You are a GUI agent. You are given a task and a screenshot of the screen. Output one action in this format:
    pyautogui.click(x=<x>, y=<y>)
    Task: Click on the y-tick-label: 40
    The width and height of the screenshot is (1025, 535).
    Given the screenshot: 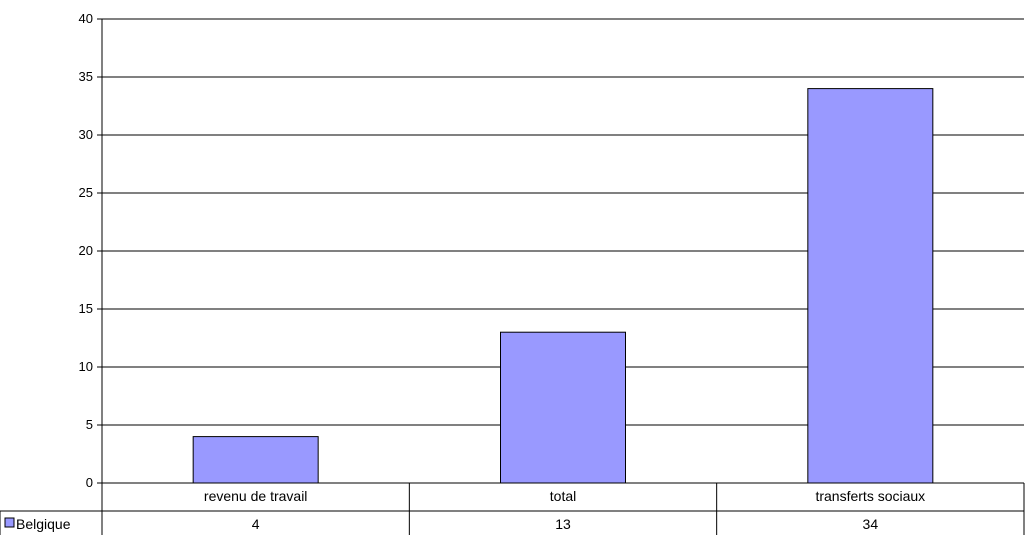 What is the action you would take?
    pyautogui.click(x=86, y=18)
    